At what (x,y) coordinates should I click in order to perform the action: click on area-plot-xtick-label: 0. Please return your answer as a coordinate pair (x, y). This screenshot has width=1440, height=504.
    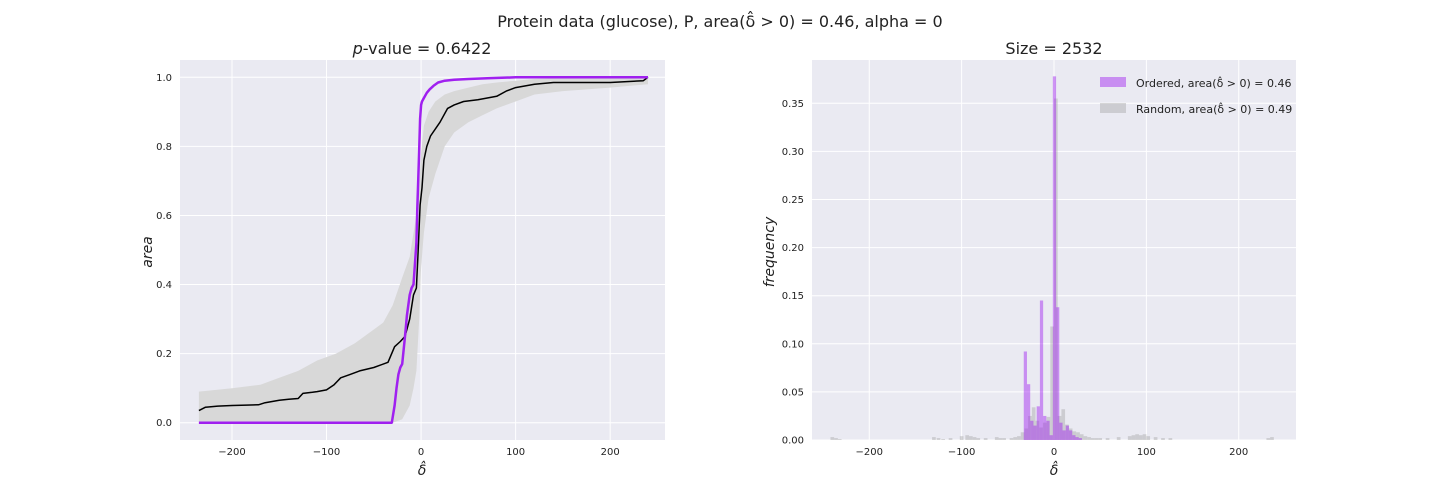
    Looking at the image, I should click on (421, 452).